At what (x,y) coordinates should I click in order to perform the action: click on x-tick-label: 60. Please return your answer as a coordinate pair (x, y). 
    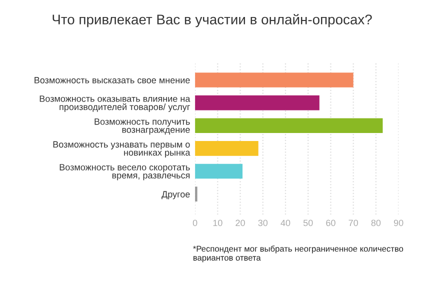
    Looking at the image, I should click on (331, 223).